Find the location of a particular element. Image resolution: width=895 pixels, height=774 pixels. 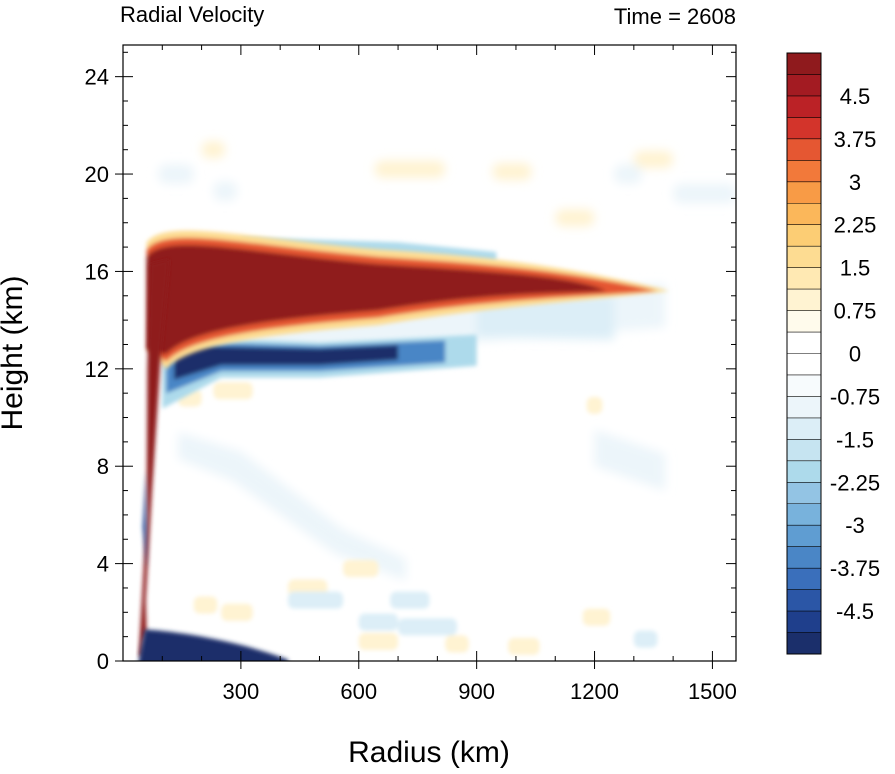

x-axis-title: Radius (km) is located at coordinates (429, 752).